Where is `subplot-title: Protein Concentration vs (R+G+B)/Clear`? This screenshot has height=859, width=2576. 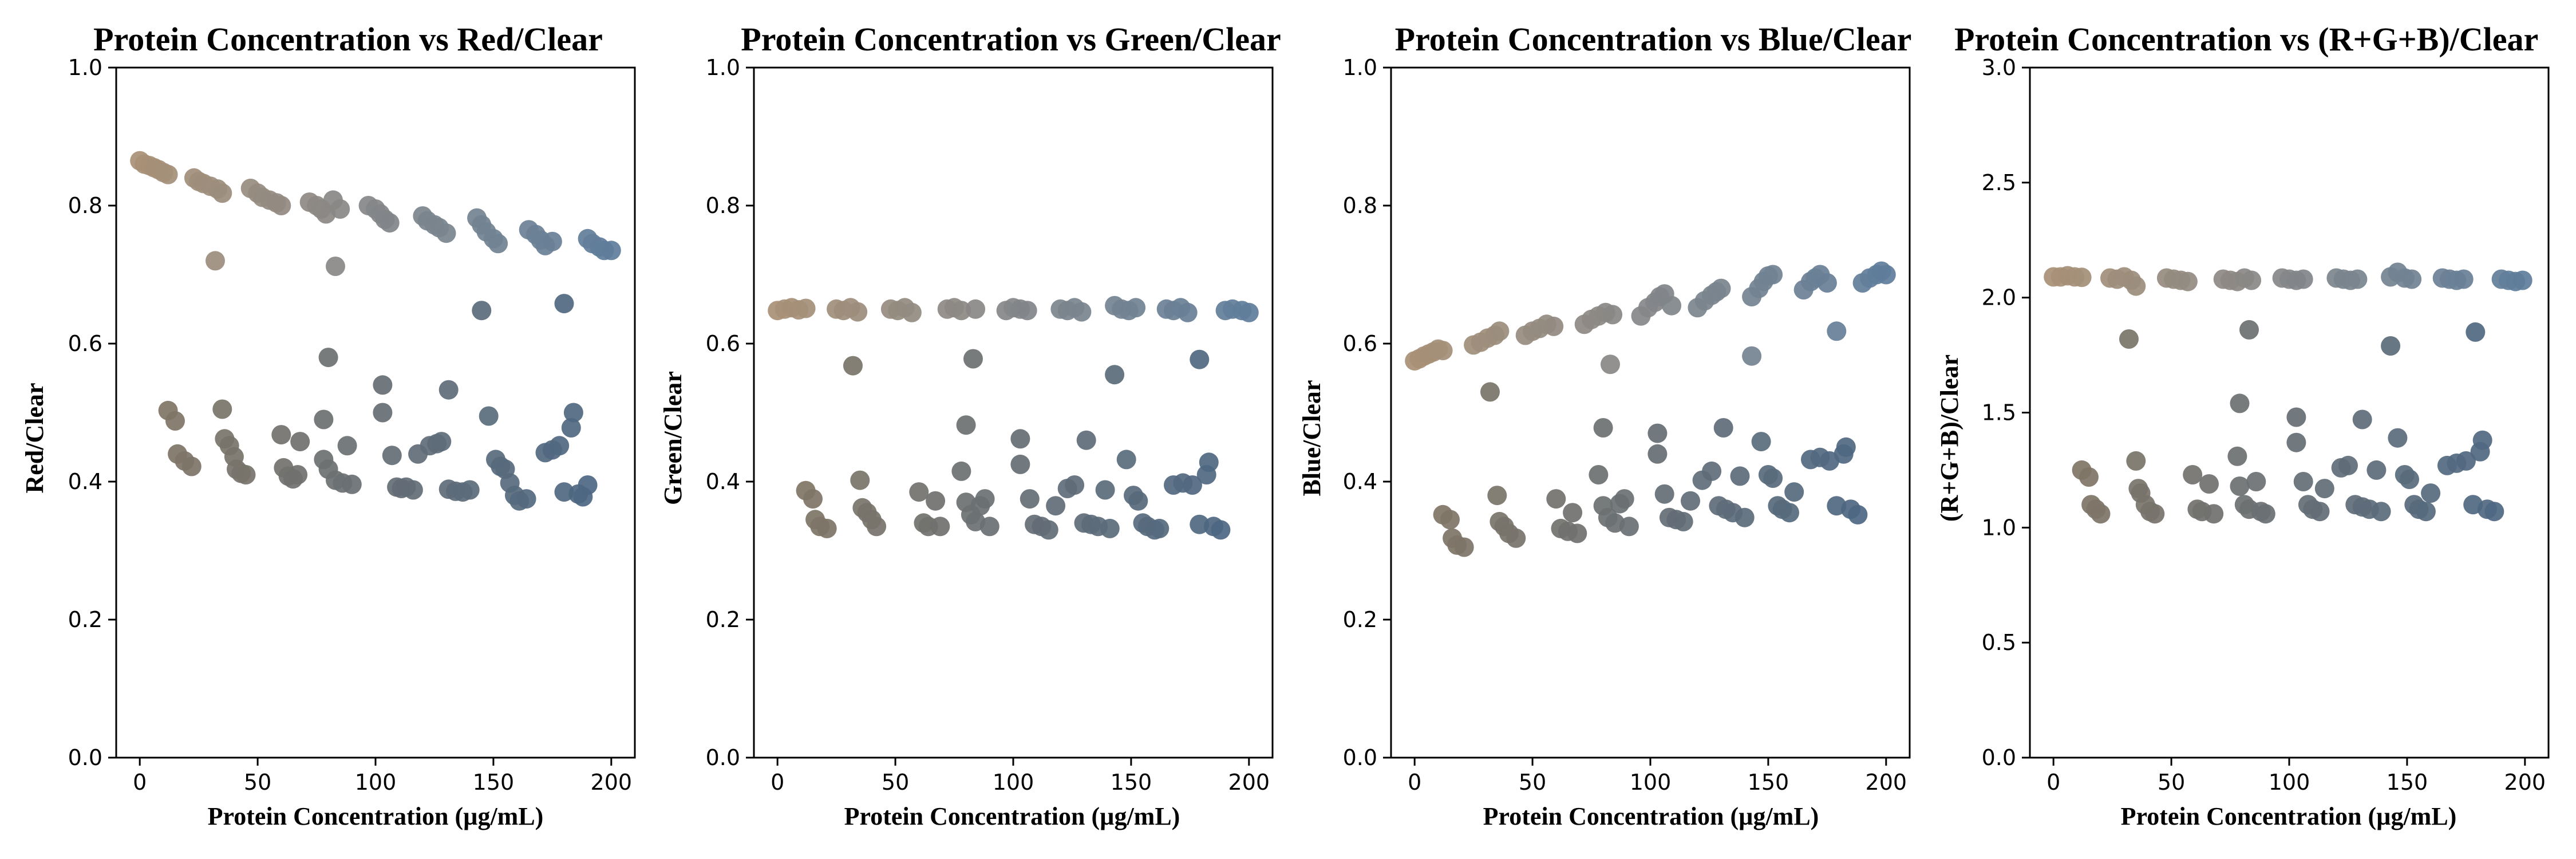
subplot-title: Protein Concentration vs (R+G+B)/Clear is located at coordinates (2246, 39).